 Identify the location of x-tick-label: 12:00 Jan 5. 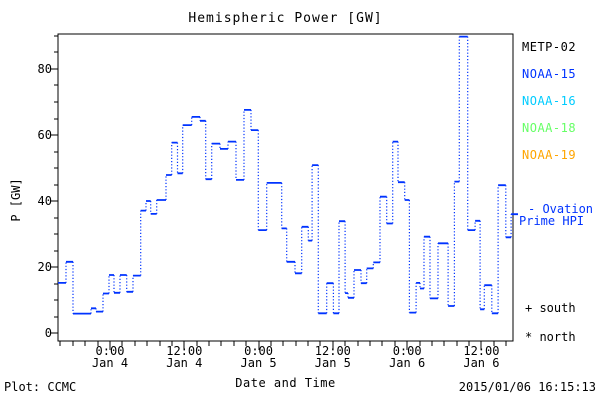
(332, 357).